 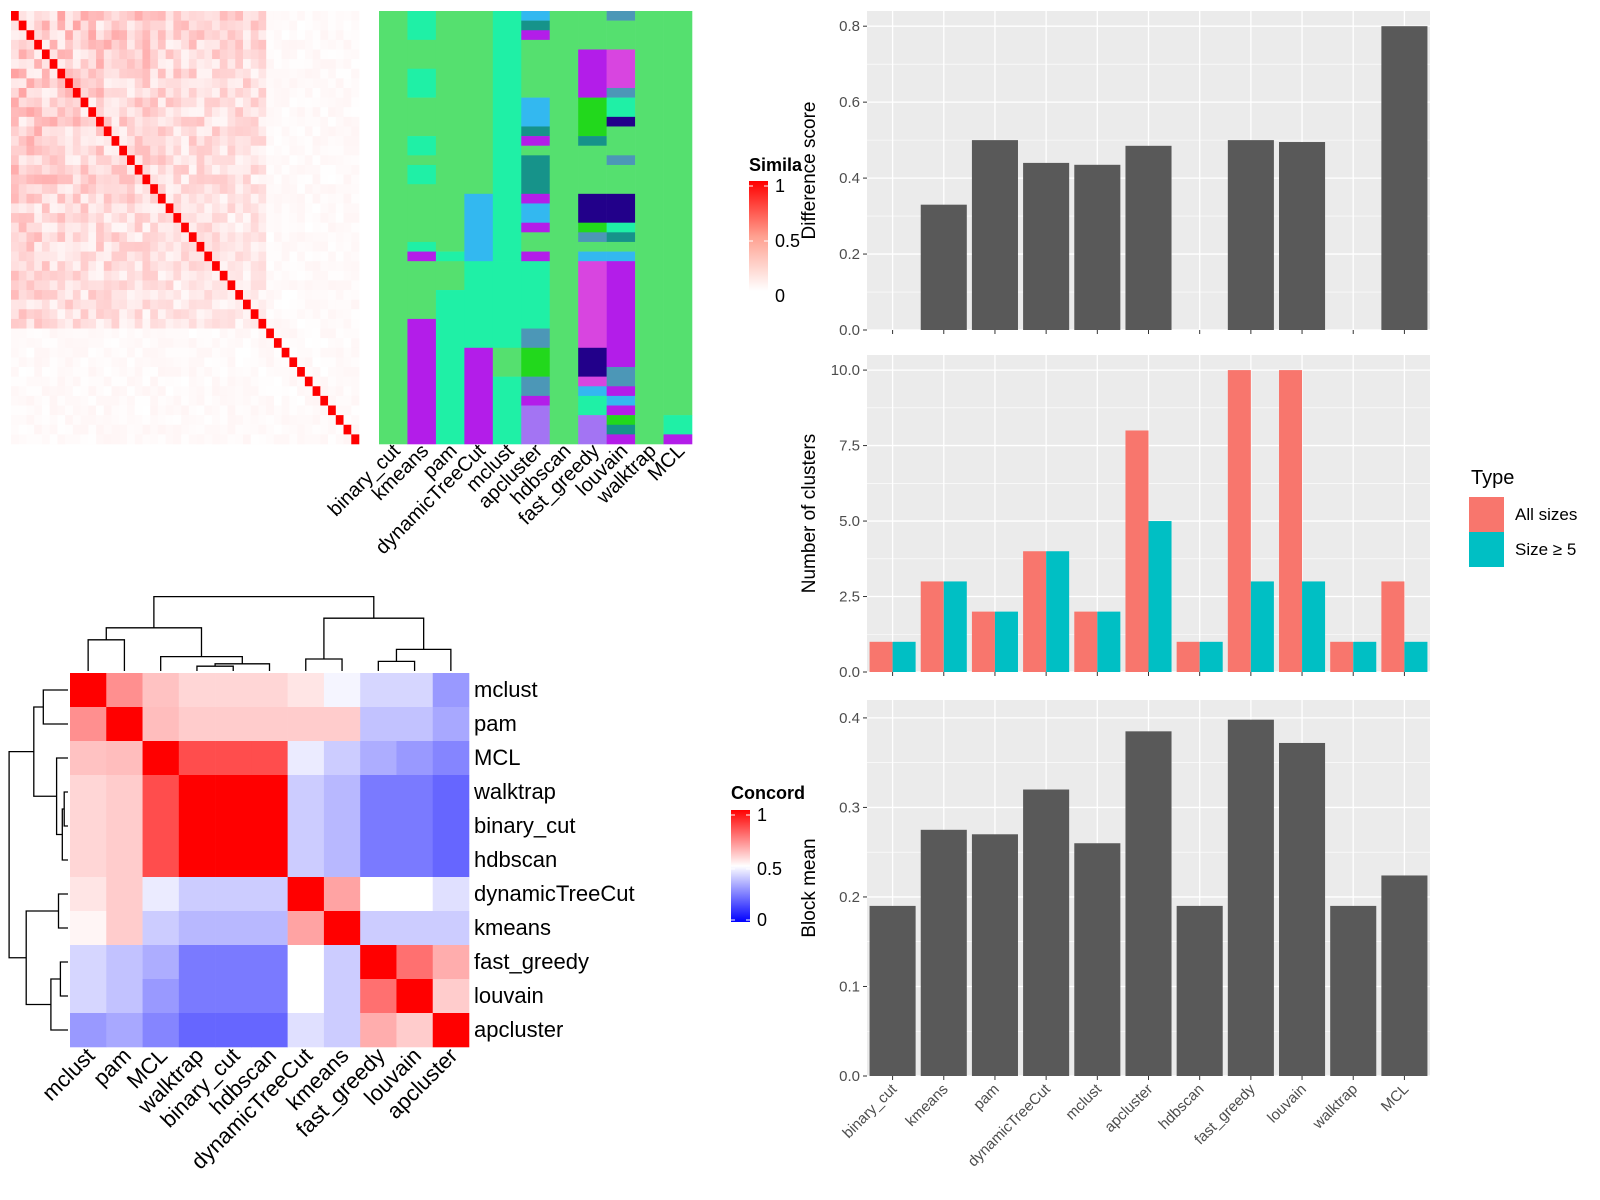 I want to click on concordance-row-label: hdbscan, so click(x=515, y=859).